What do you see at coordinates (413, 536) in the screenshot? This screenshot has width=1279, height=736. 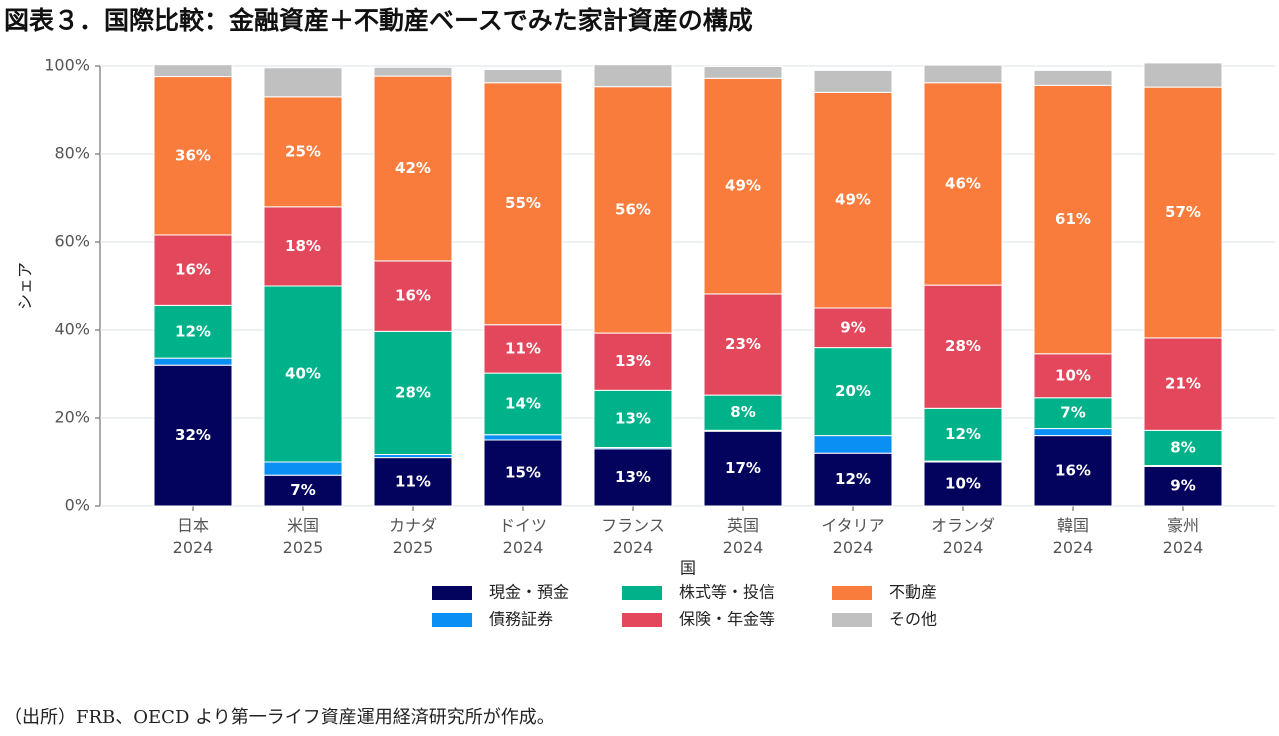 I see `x-tick-label: カナダ 2025` at bounding box center [413, 536].